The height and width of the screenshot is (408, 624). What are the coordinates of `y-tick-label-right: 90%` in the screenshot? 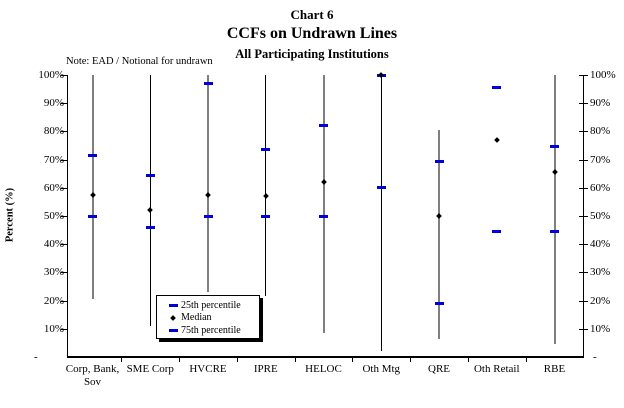 It's located at (600, 103).